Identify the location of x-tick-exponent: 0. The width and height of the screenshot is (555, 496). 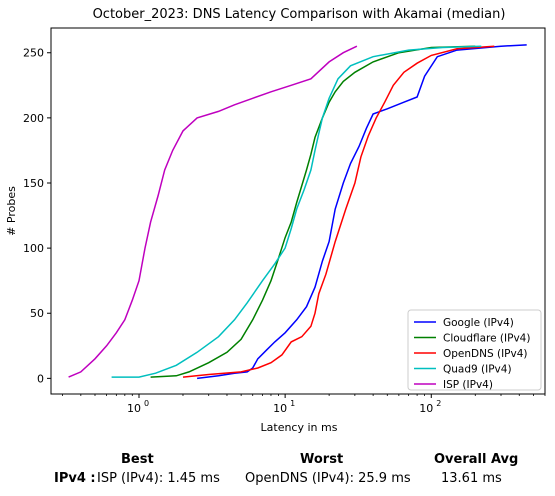
(146, 403).